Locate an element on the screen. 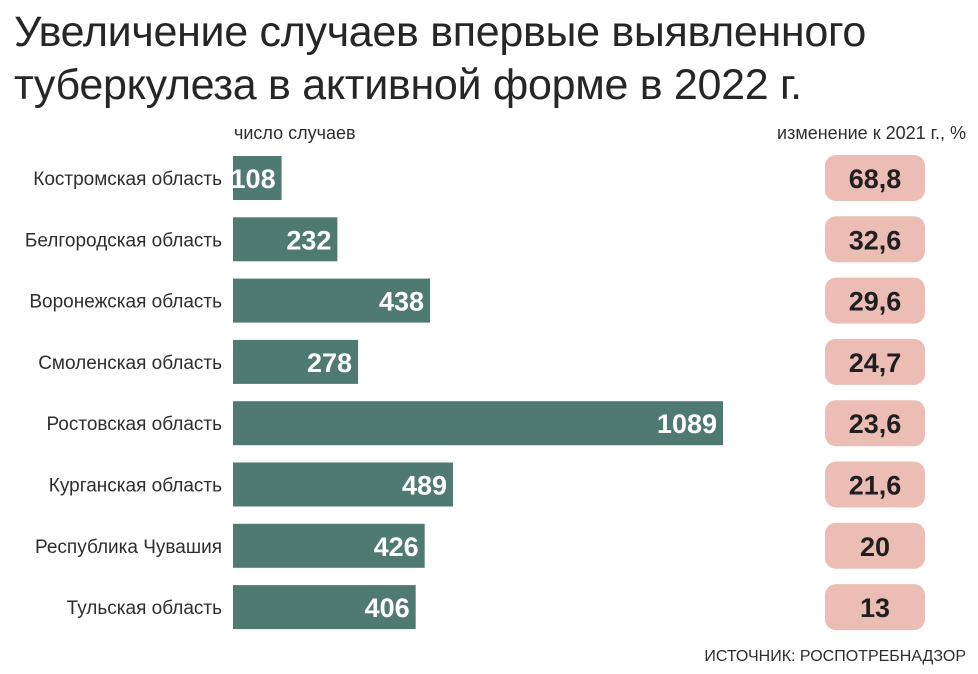 The image size is (978, 674). change-value: 29,6 is located at coordinates (875, 302).